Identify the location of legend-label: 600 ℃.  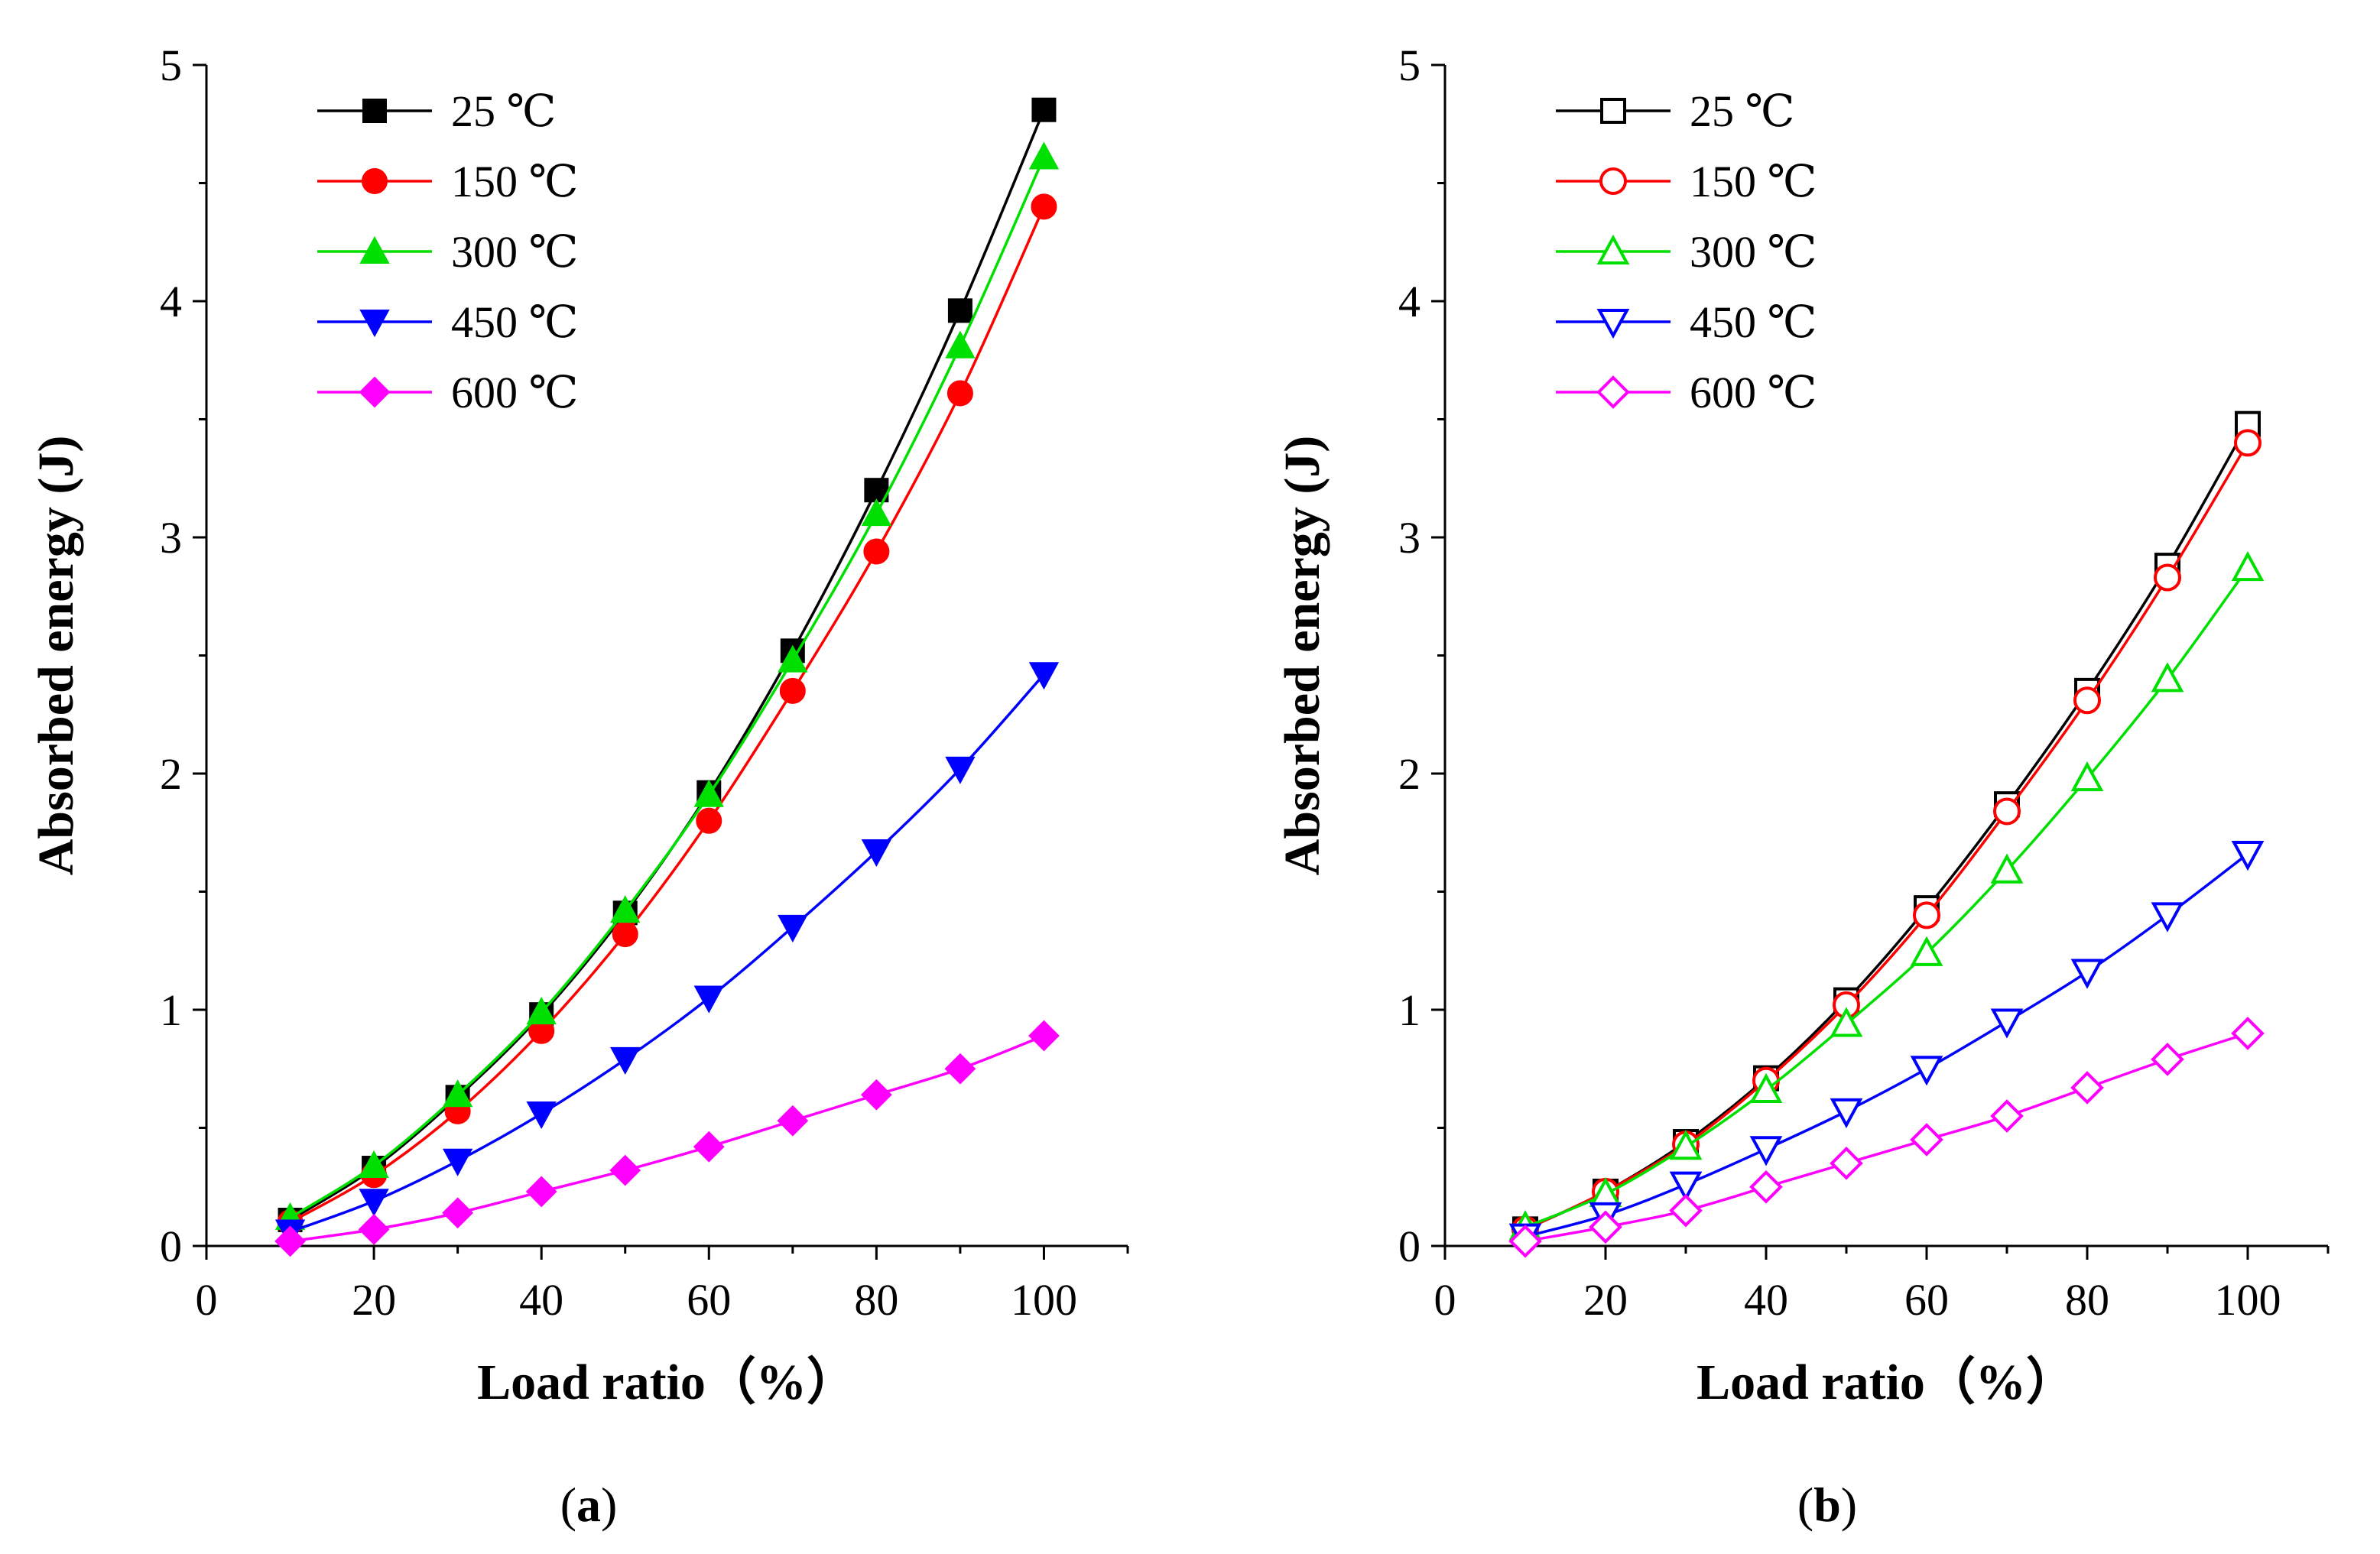
(1753, 393).